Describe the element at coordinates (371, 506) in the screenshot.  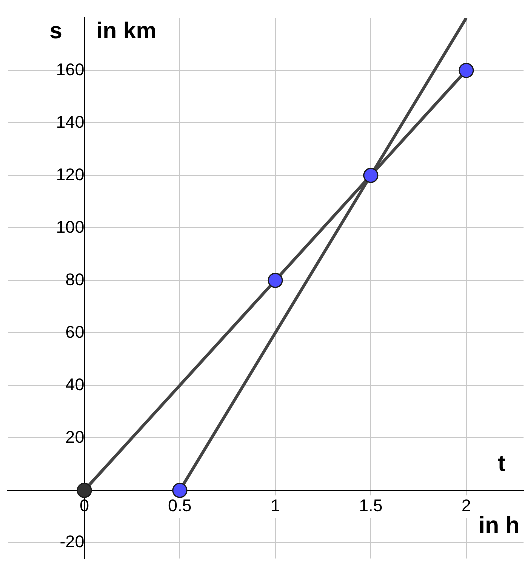
I see `x-tick-label: 1.5` at that location.